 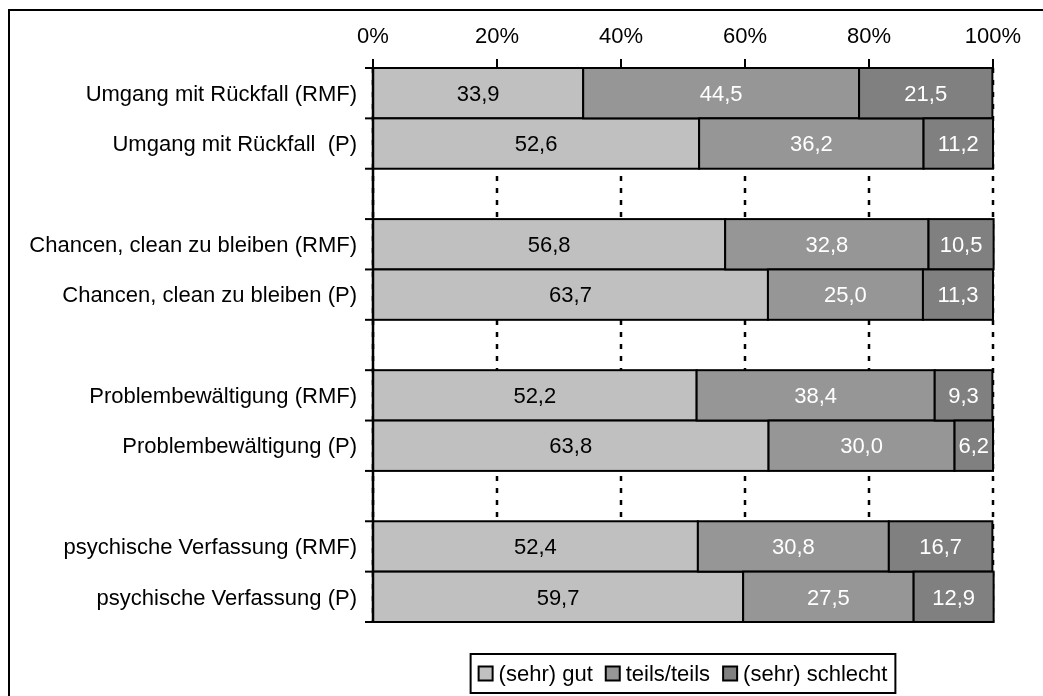 What do you see at coordinates (558, 597) in the screenshot?
I see `data-label: 59,7` at bounding box center [558, 597].